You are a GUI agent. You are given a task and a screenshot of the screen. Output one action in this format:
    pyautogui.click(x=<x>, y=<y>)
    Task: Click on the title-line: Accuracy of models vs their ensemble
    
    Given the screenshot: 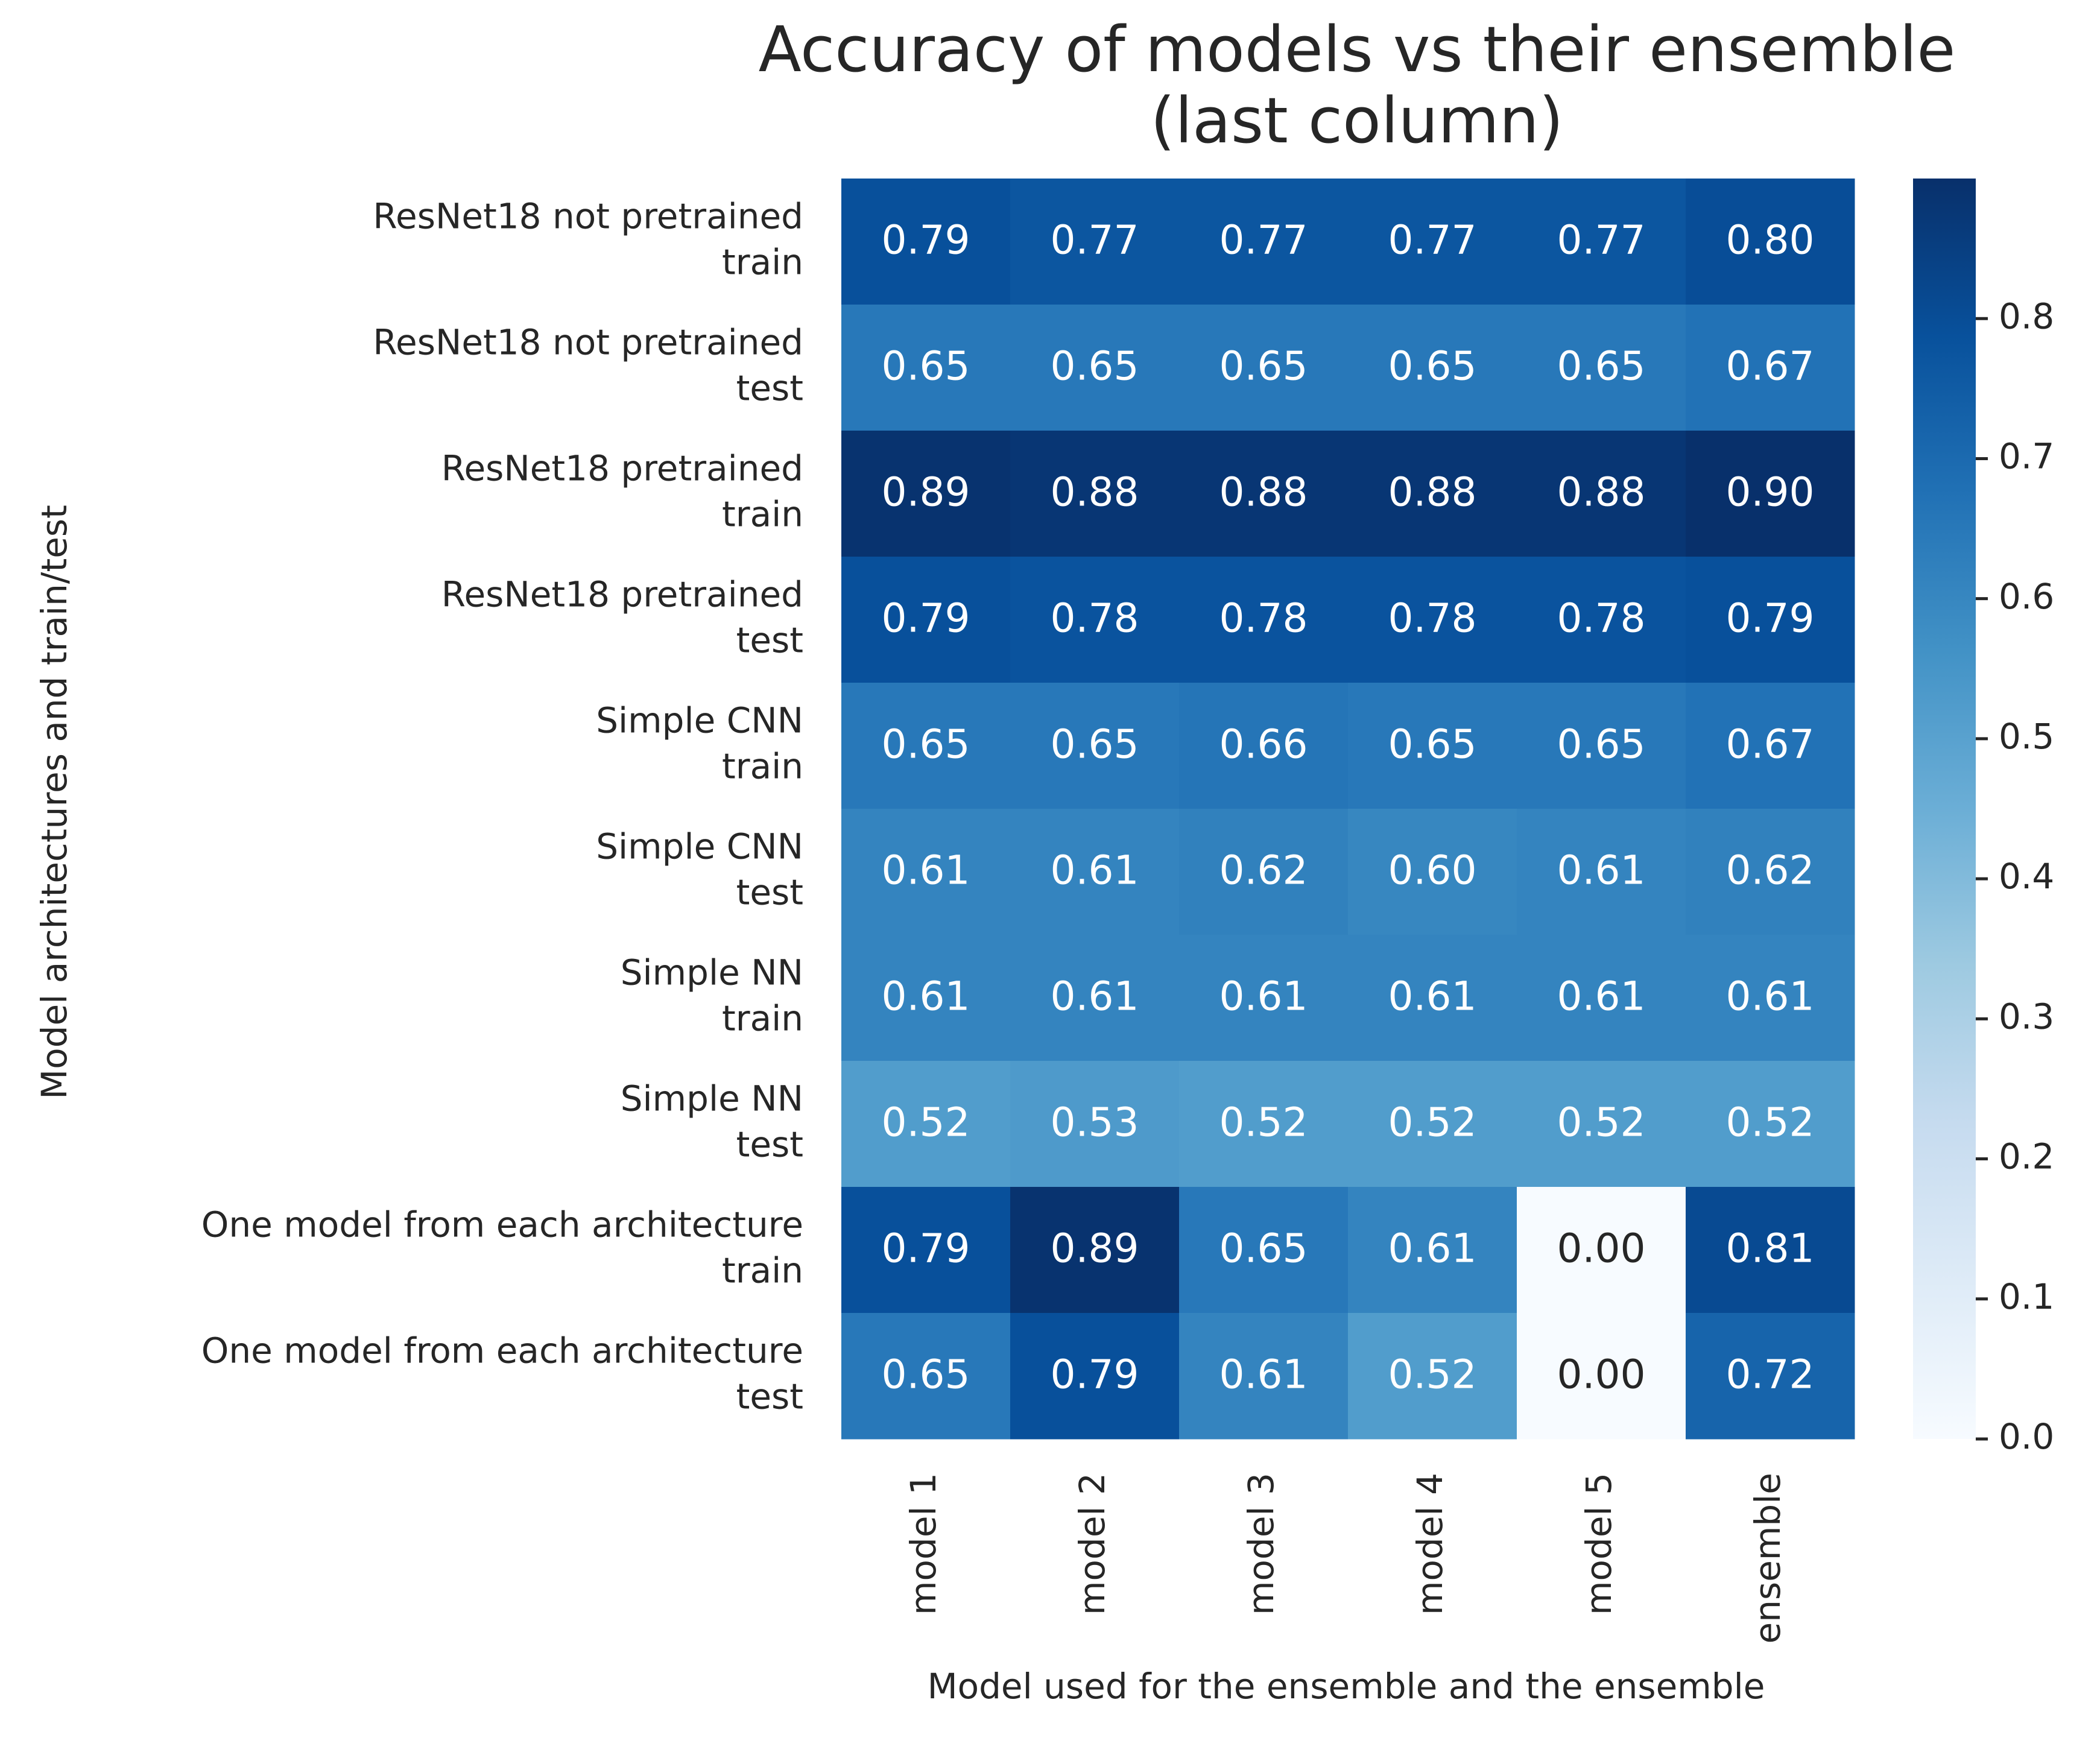 What is the action you would take?
    pyautogui.click(x=1357, y=49)
    